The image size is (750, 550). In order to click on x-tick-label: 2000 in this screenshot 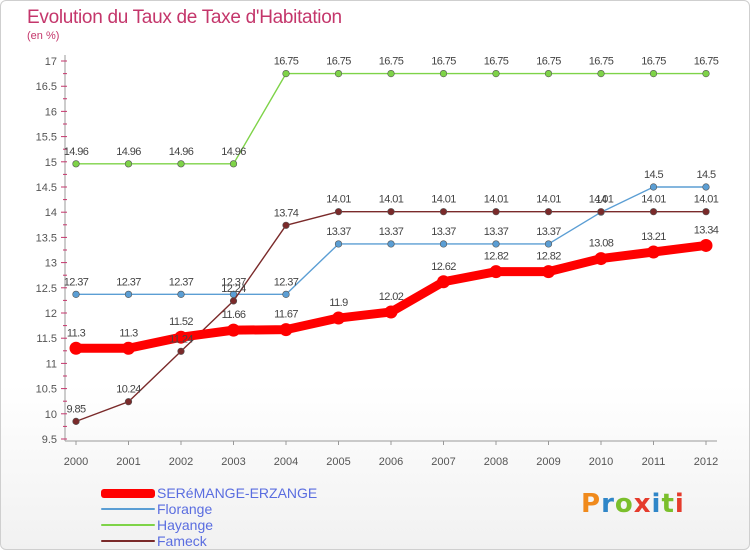, I will do `click(76, 462)`.